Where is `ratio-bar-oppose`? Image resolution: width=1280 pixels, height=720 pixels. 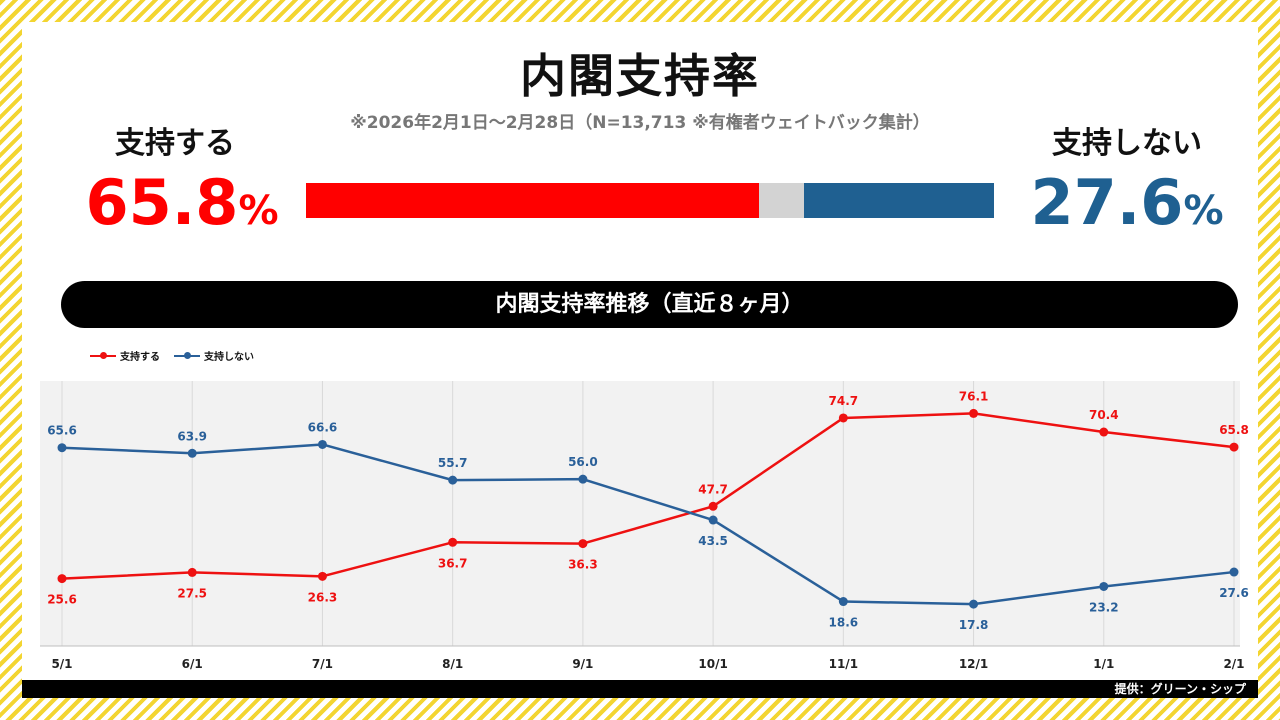 ratio-bar-oppose is located at coordinates (899, 200).